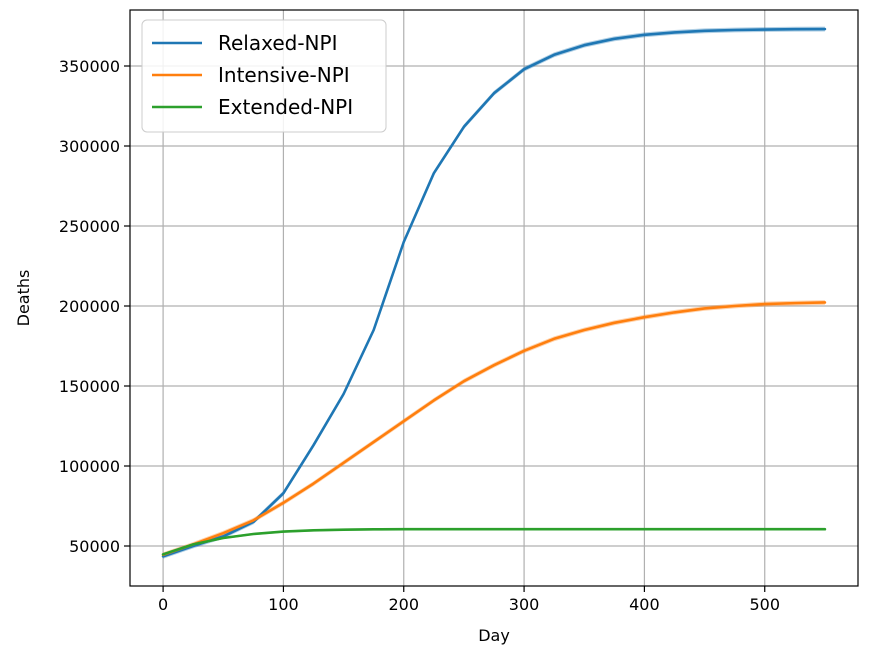 Image resolution: width=873 pixels, height=648 pixels. What do you see at coordinates (277, 43) in the screenshot?
I see `legend-entry: Relaxed-NPI` at bounding box center [277, 43].